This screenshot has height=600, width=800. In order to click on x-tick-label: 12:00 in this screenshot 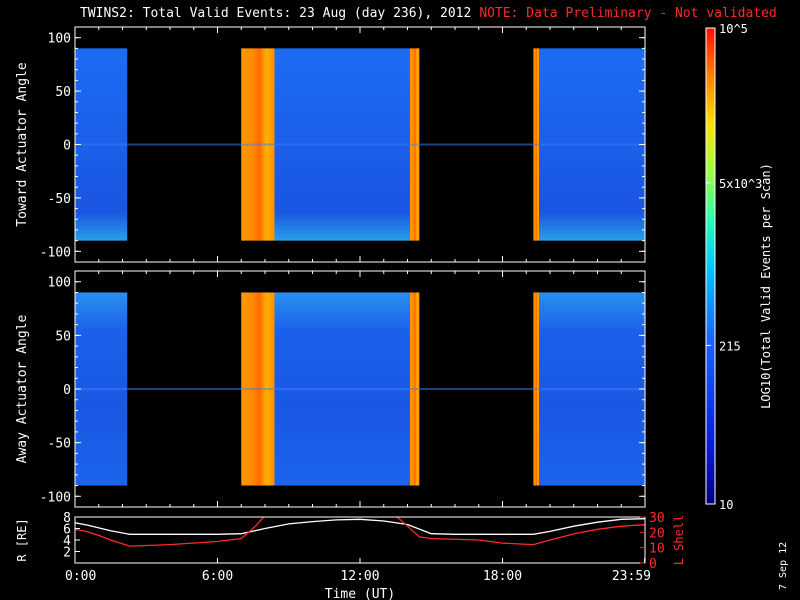, I will do `click(359, 576)`.